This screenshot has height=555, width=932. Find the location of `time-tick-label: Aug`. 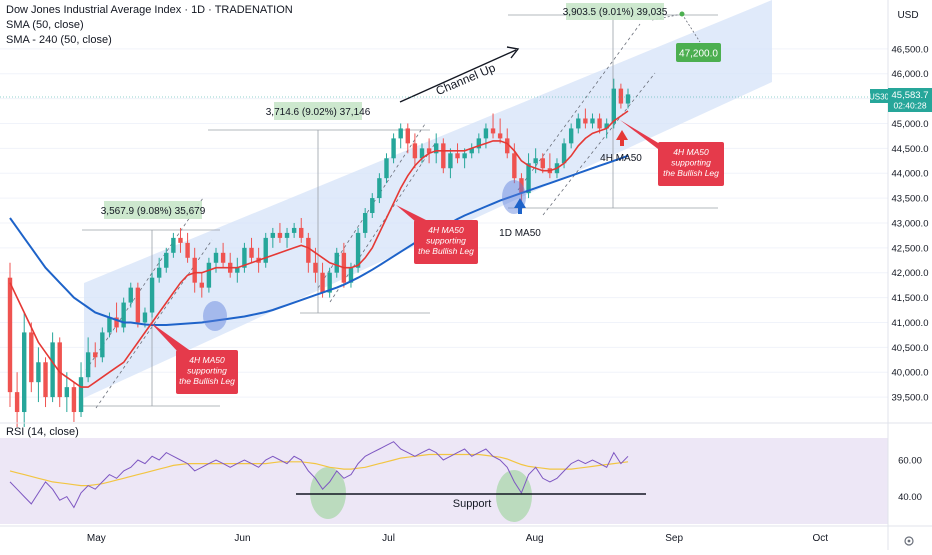

time-tick-label: Aug is located at coordinates (535, 538).